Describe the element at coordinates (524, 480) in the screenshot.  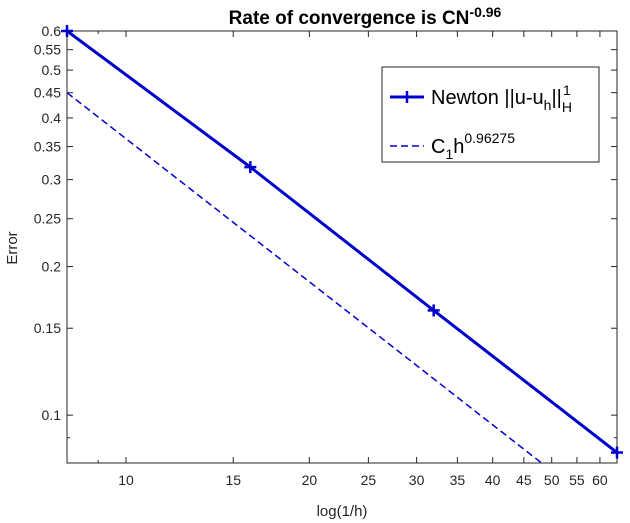
I see `x-tick-label: 45` at that location.